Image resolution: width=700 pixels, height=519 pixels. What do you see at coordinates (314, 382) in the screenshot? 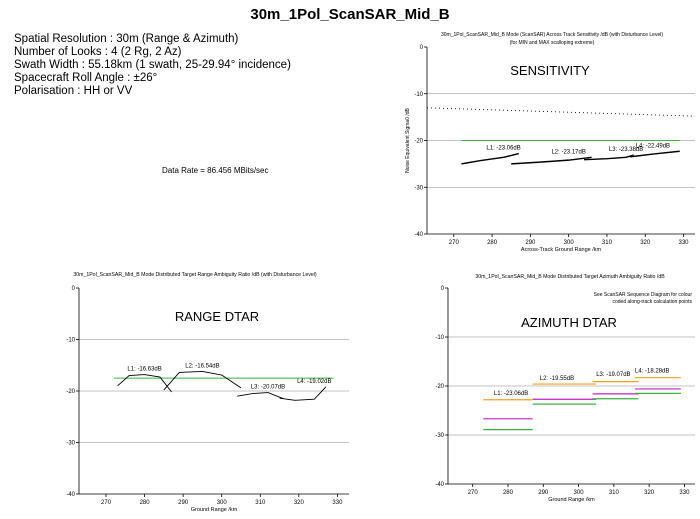
I see `series-label-l4: L4: -19.02dB` at bounding box center [314, 382].